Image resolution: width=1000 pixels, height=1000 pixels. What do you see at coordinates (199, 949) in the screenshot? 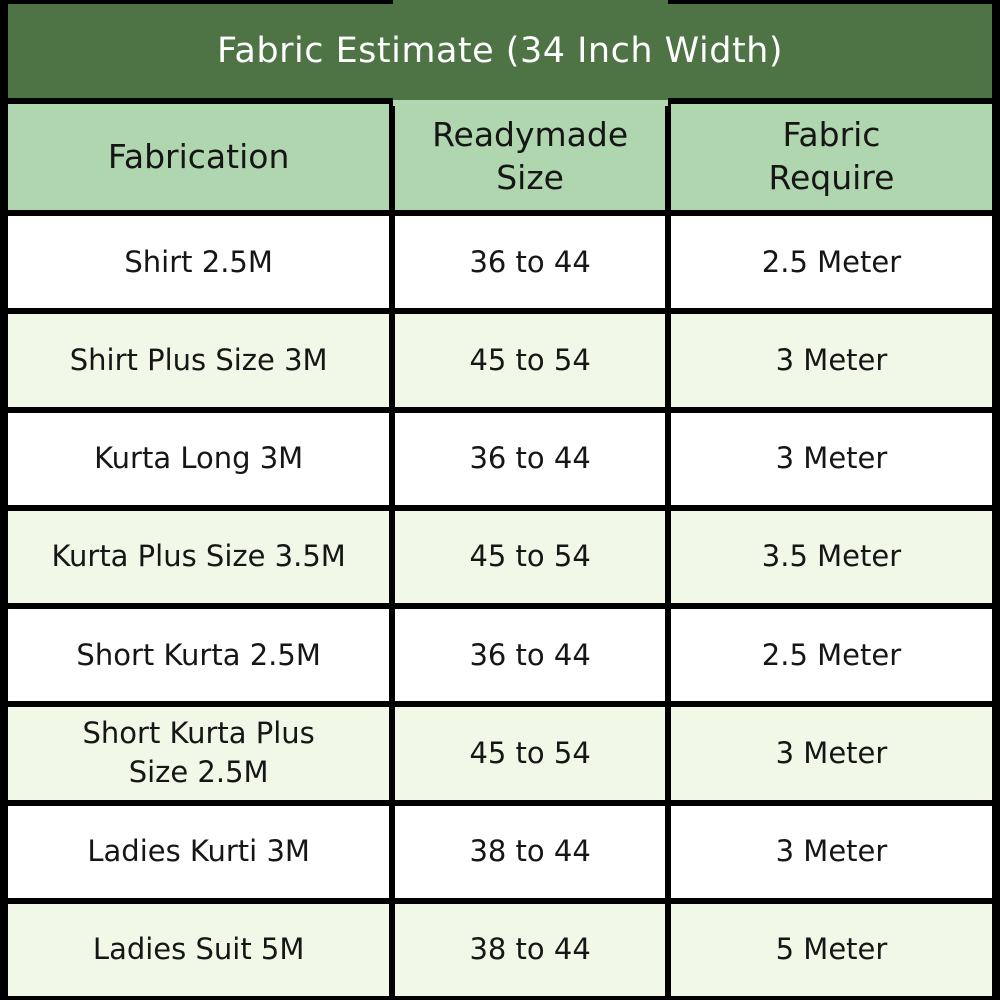
I see `cell-fabrication: Ladies Suit 5M` at bounding box center [199, 949].